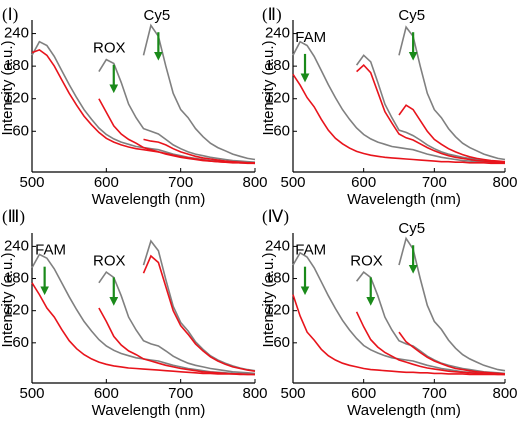 The height and width of the screenshot is (429, 520). Describe the element at coordinates (13, 216) in the screenshot. I see `panel-label: (Ⅲ)` at that location.